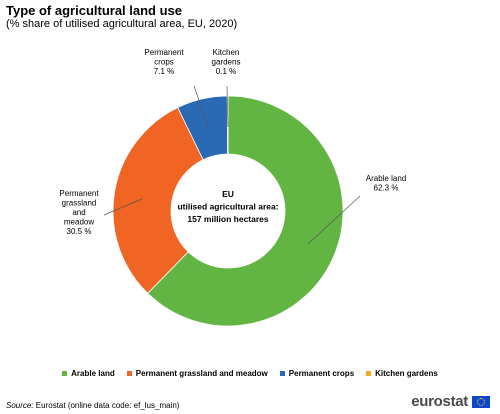 Image resolution: width=500 pixels, height=414 pixels. What do you see at coordinates (93, 373) in the screenshot?
I see `legend-label: Arable land` at bounding box center [93, 373].